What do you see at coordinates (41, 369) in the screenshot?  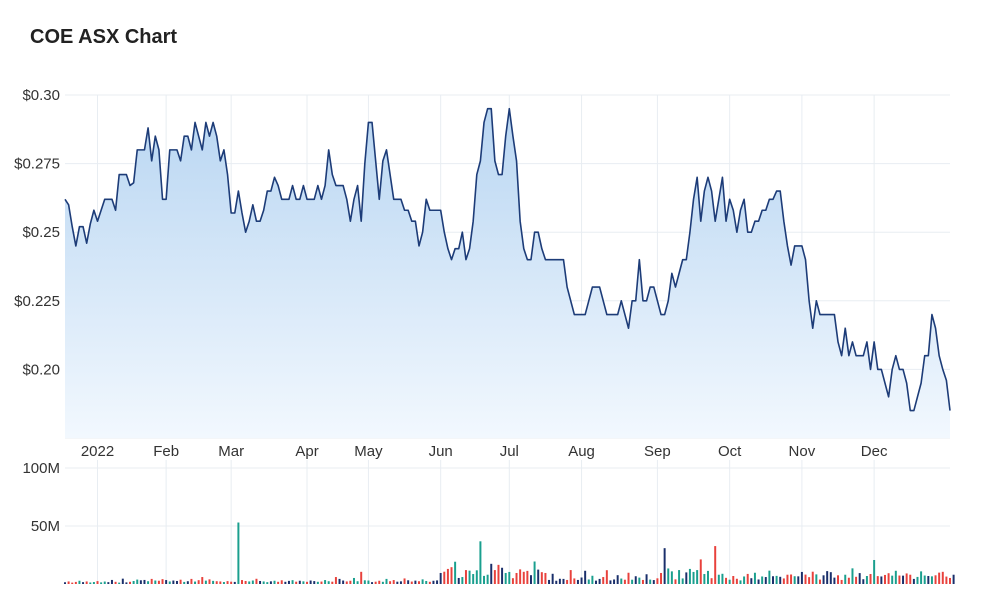 I see `price-tick-label: $0.20` at bounding box center [41, 369].